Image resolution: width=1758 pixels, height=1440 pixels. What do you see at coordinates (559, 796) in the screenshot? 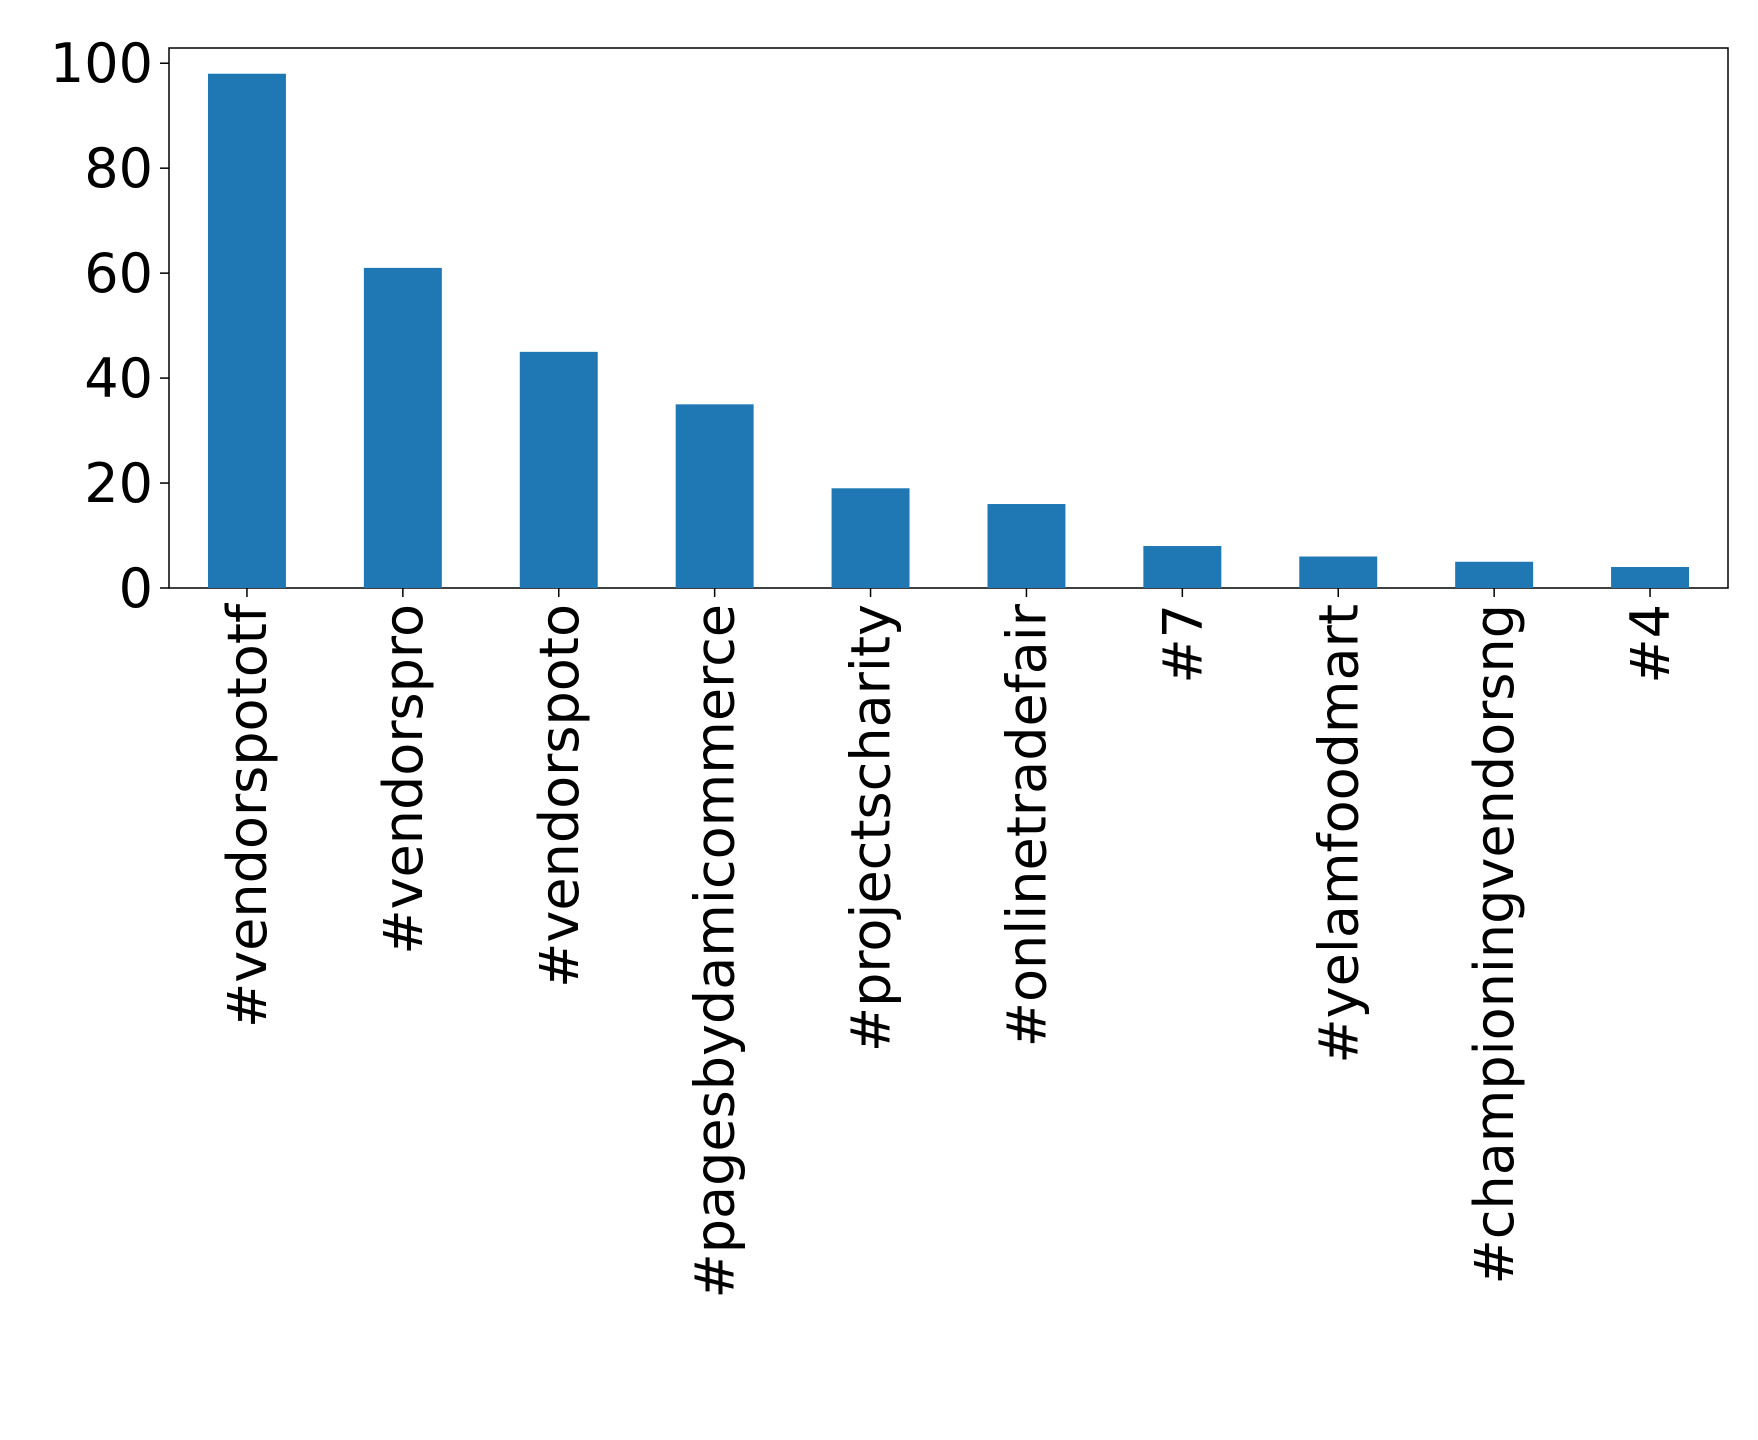
I see `x-tick-label: #vendorspoto` at bounding box center [559, 796].